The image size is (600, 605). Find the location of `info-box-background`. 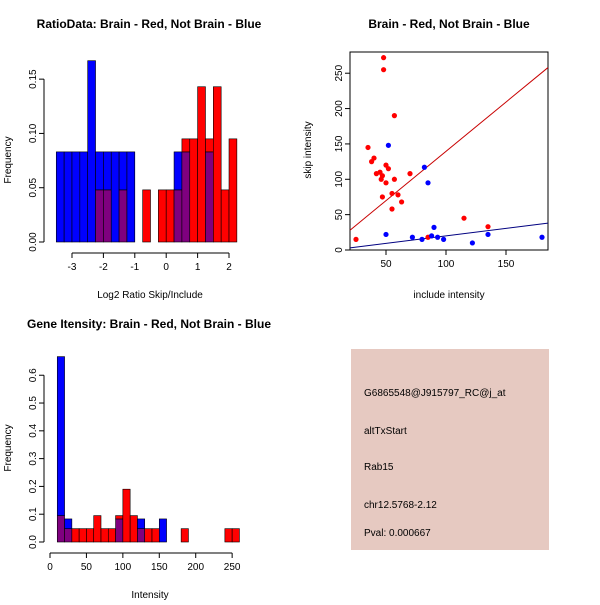

info-box-background is located at coordinates (450, 449).